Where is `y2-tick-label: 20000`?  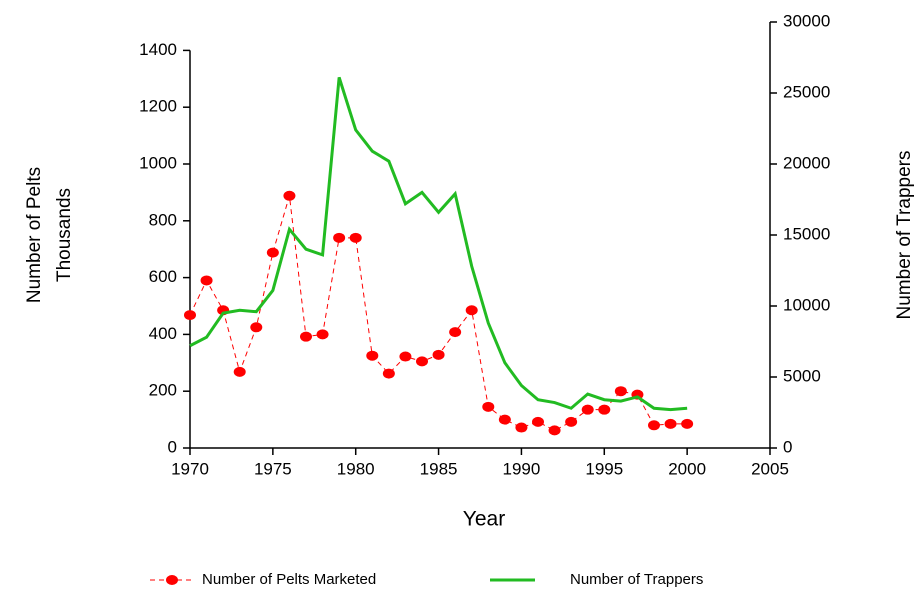 y2-tick-label: 20000 is located at coordinates (806, 162).